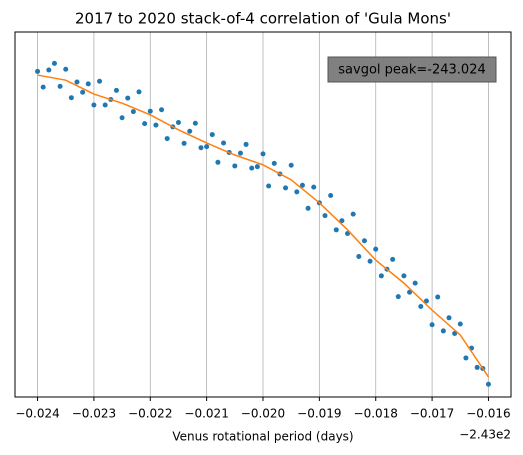 Image resolution: width=523 pixels, height=455 pixels. What do you see at coordinates (432, 414) in the screenshot?
I see `x-tick-label: −0.017` at bounding box center [432, 414].